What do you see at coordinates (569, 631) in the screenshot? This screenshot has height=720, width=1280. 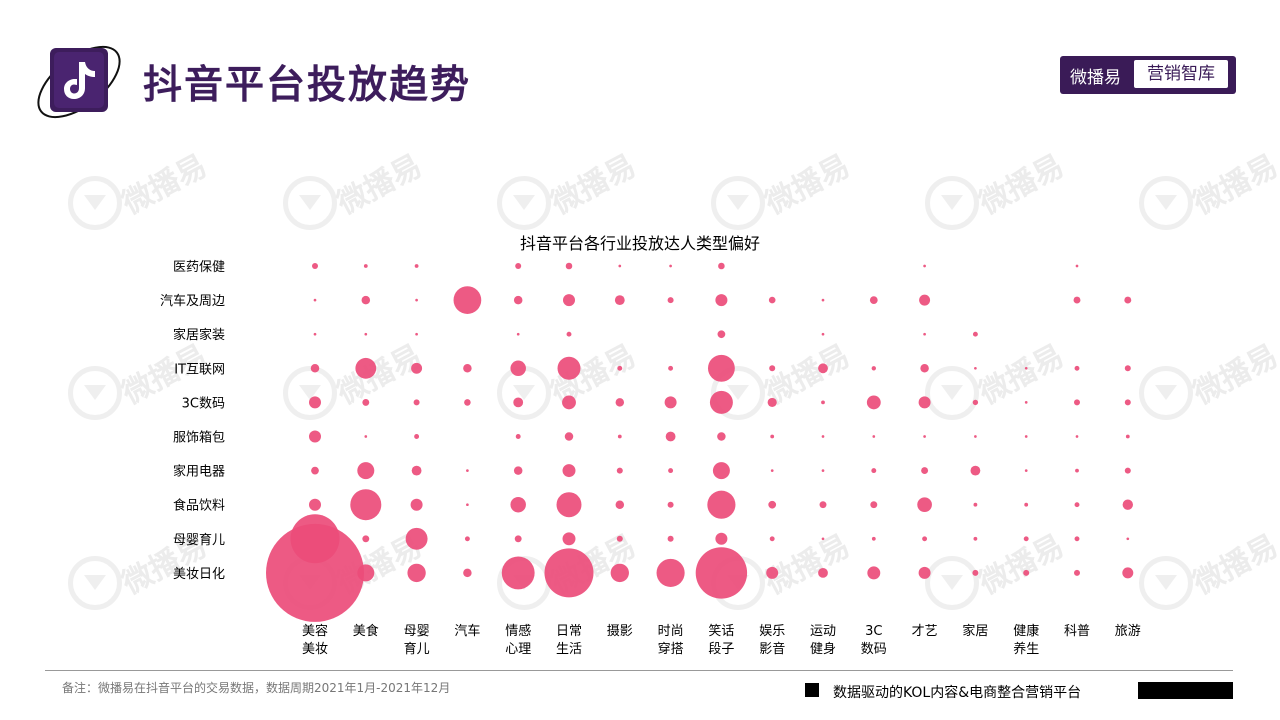 I see `x-tick-label: 日常` at bounding box center [569, 631].